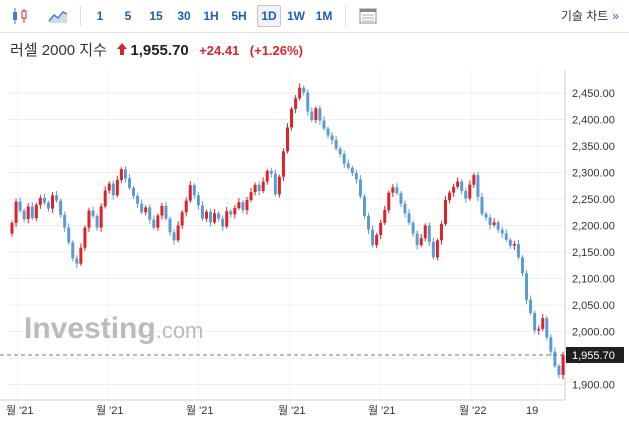  Describe the element at coordinates (269, 16) in the screenshot. I see `timeframe-1d-button: 1D` at that location.